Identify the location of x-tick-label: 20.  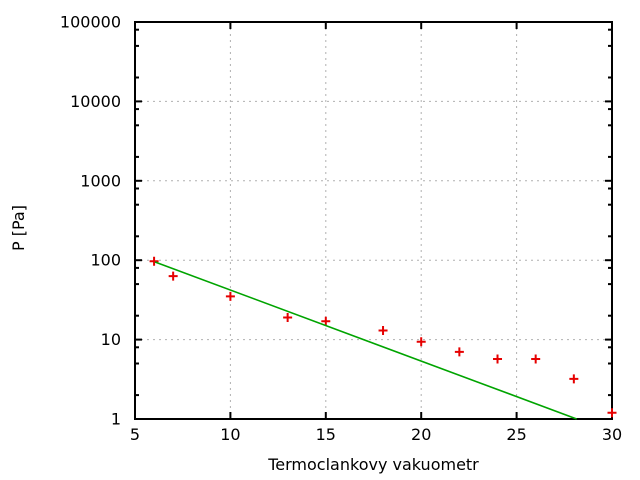
(421, 434).